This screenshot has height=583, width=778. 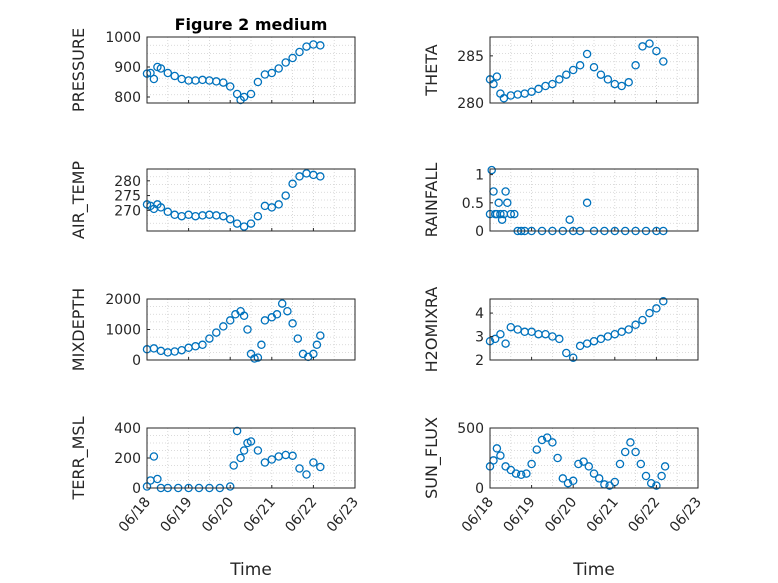 What do you see at coordinates (473, 204) in the screenshot?
I see `y-tick-label: 0.5` at bounding box center [473, 204].